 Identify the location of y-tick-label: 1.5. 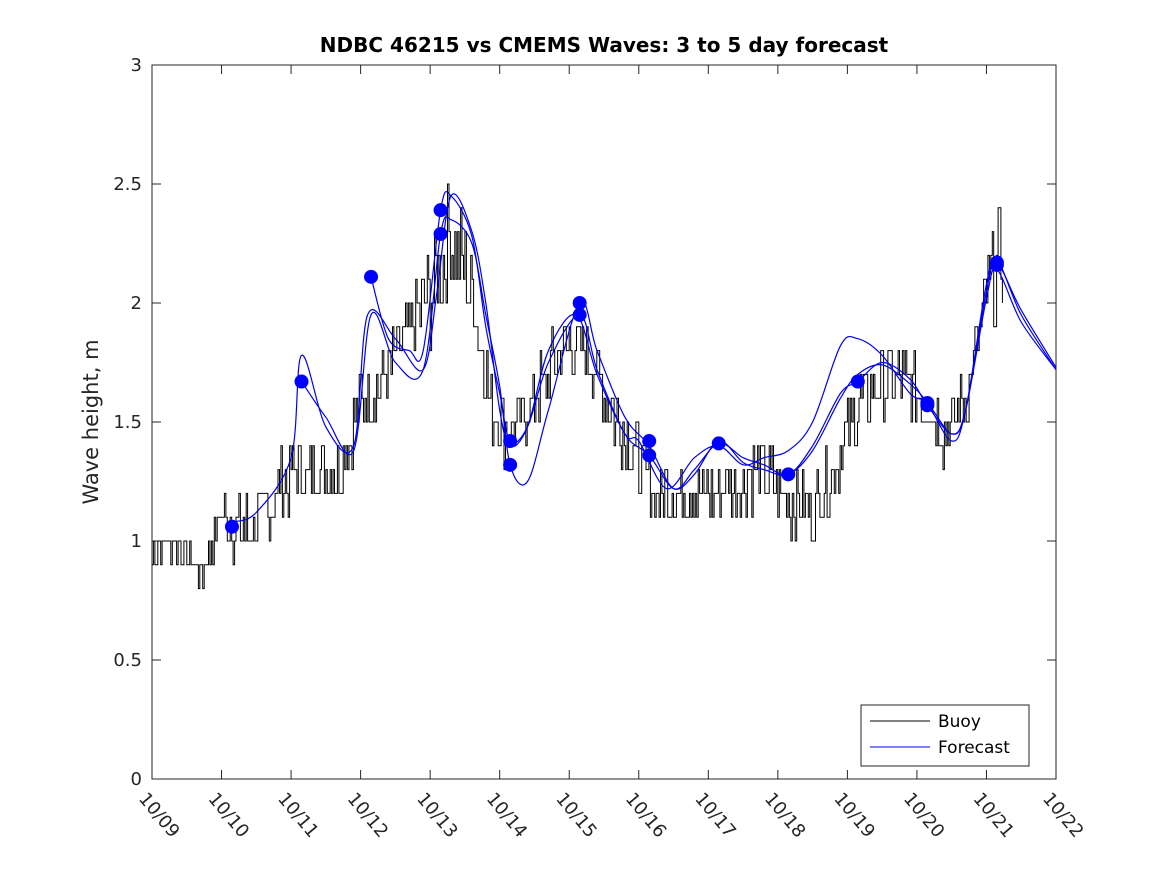
(127, 422).